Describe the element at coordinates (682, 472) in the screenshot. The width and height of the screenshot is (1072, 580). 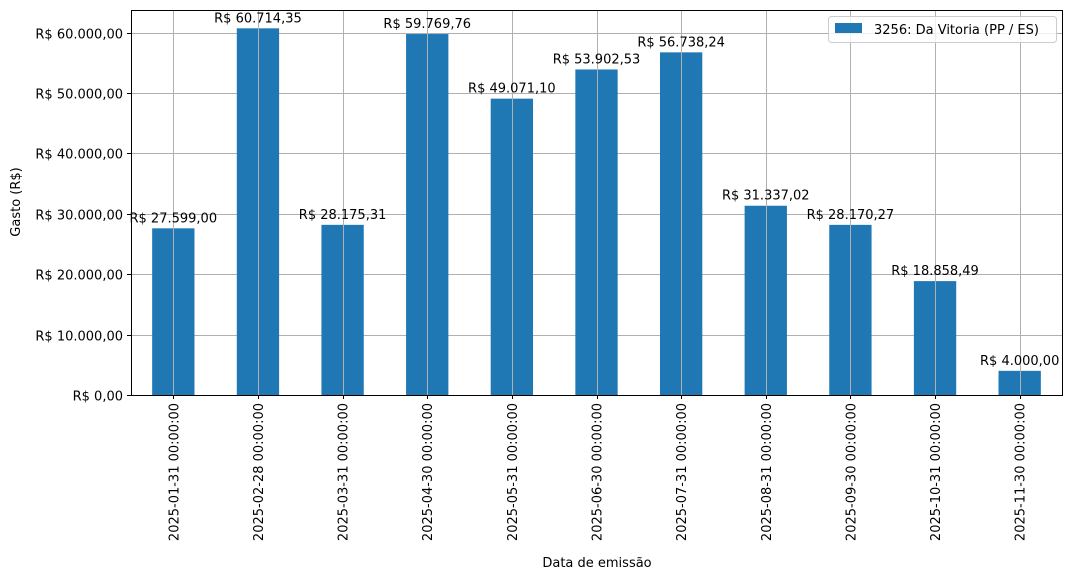
I see `x-tick-label: 2025-07-31 00:00:00` at that location.